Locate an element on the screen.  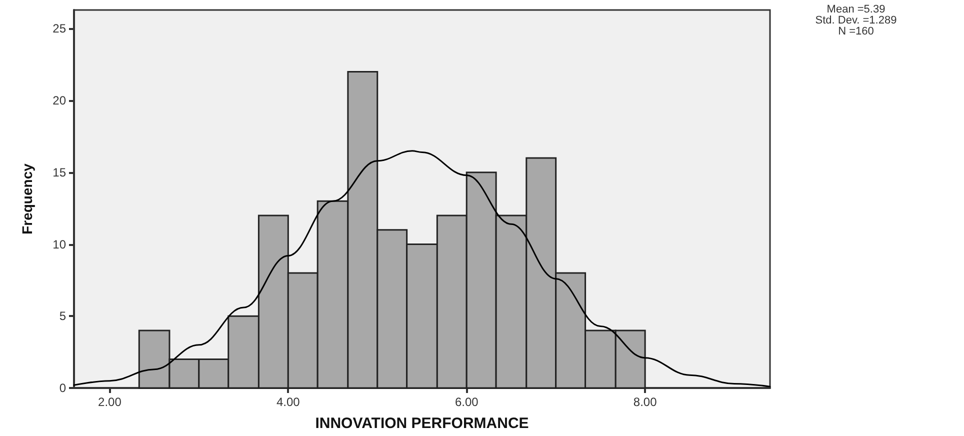
x-tick-label: 6.00 is located at coordinates (466, 402).